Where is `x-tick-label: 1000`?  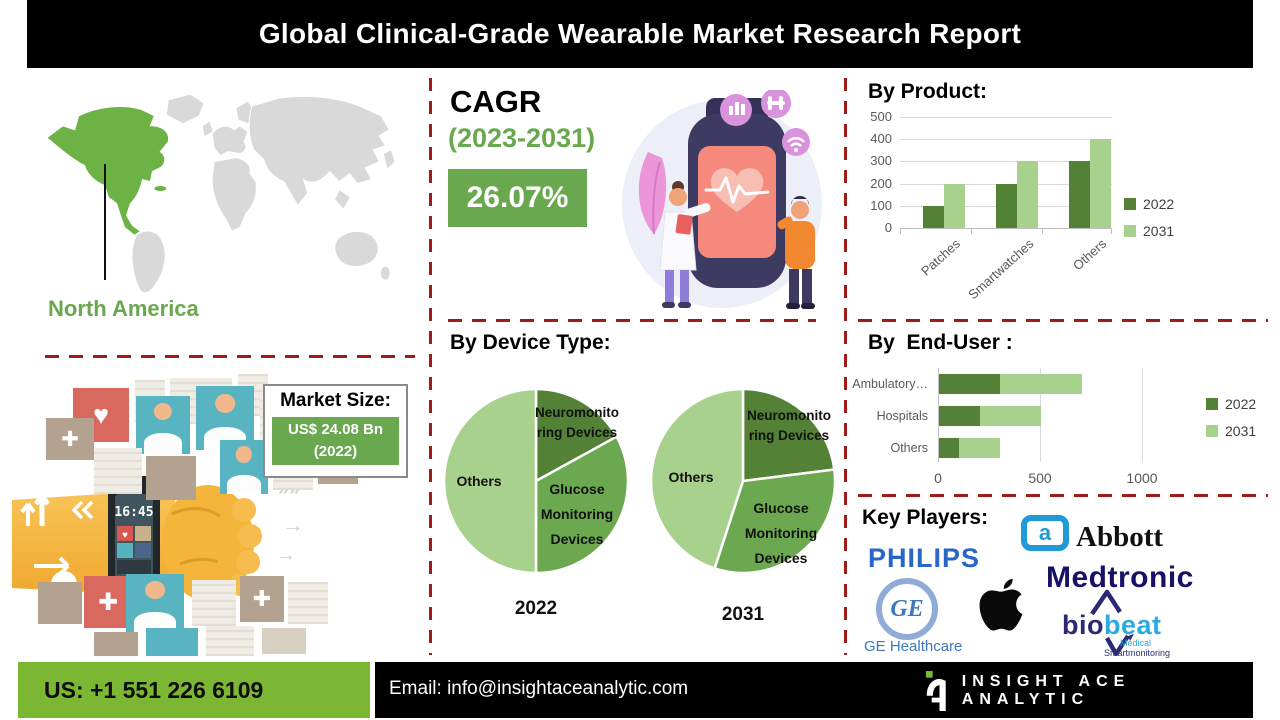
x-tick-label: 1000 is located at coordinates (1142, 478).